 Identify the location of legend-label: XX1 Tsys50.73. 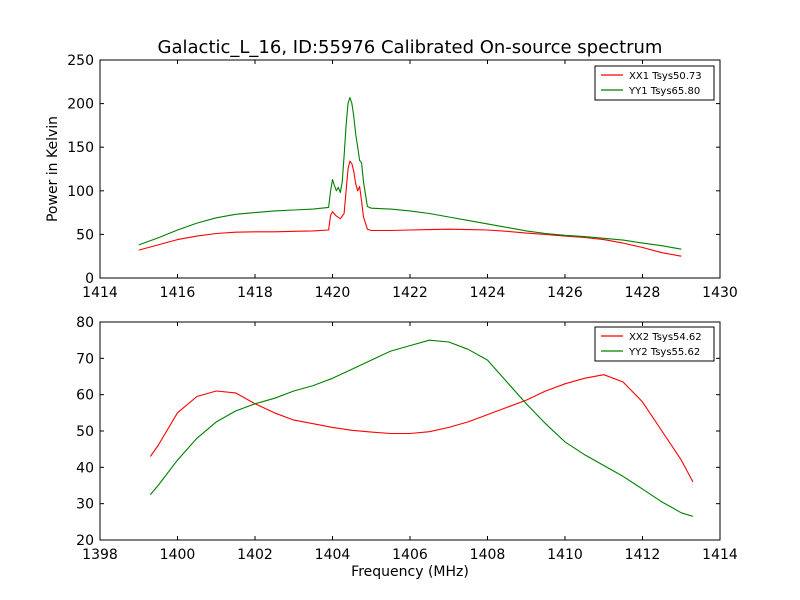
(665, 76).